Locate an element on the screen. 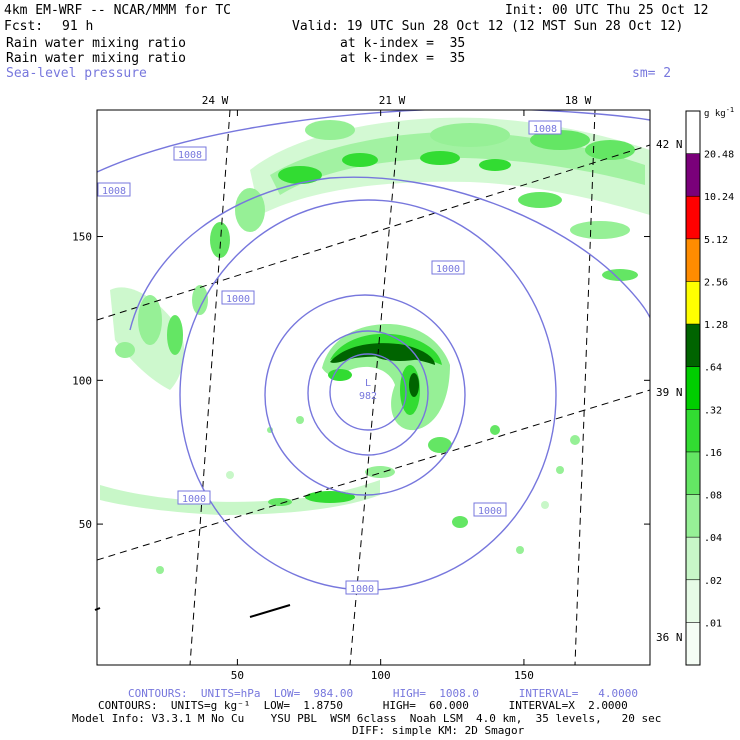  colorbar-frame is located at coordinates (693, 388).